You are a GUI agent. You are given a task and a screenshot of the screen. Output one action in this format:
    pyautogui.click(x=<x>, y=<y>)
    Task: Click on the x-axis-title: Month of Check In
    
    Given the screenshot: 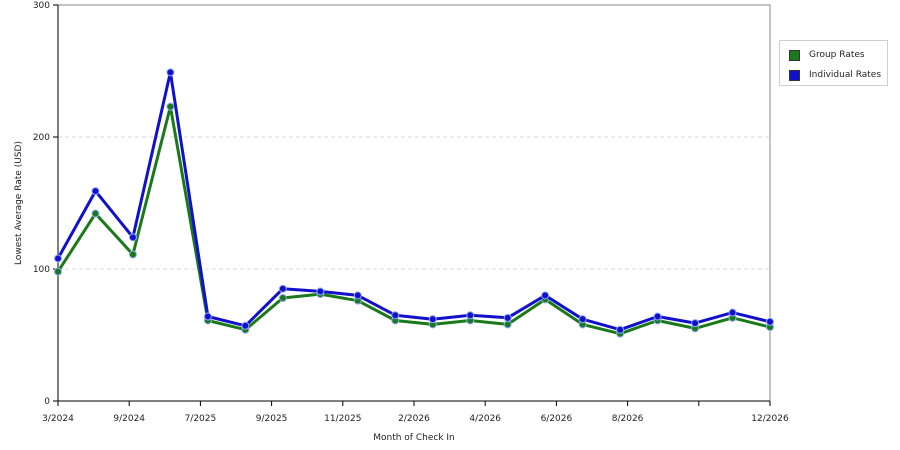 What is the action you would take?
    pyautogui.click(x=414, y=438)
    